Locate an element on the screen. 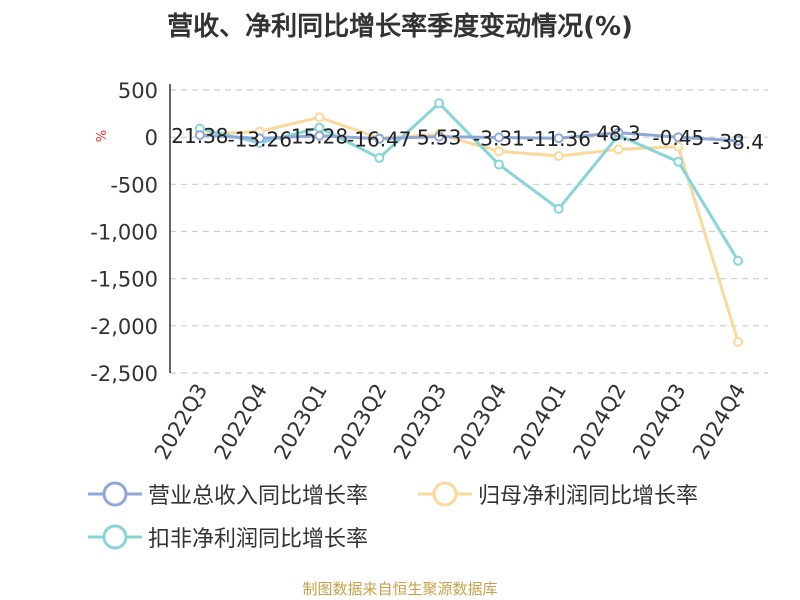 The width and height of the screenshot is (800, 600). y-tick-label: 0 is located at coordinates (151, 138).